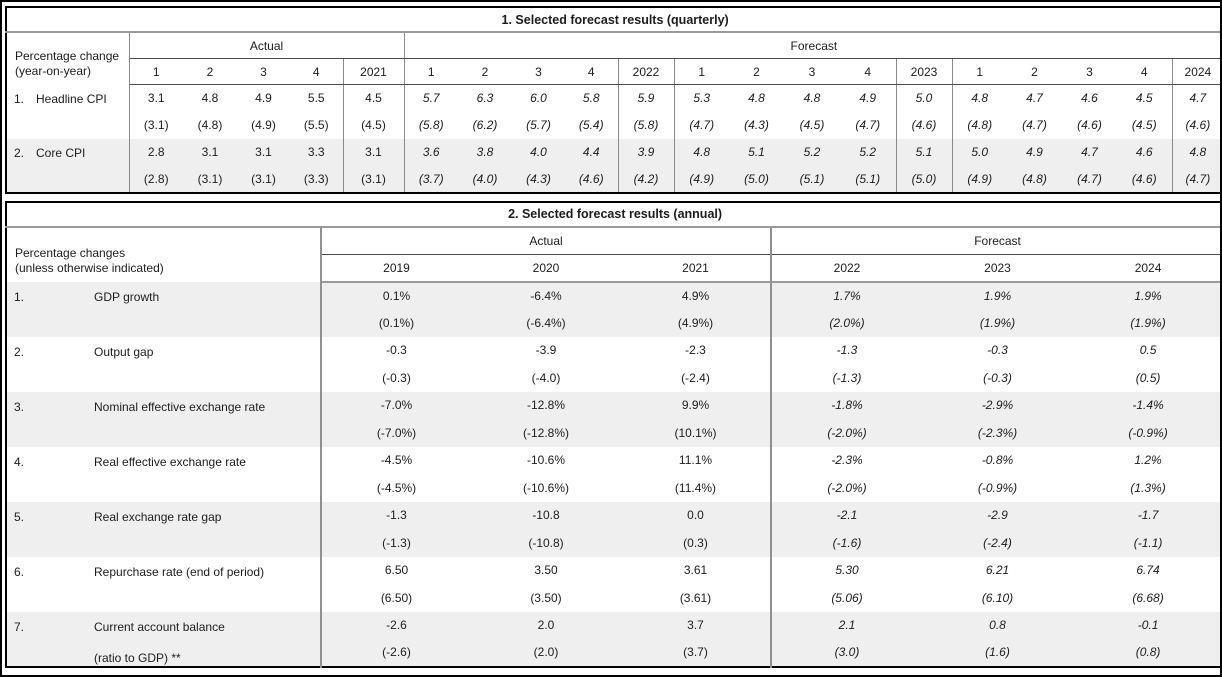  I want to click on cell-paren-value: (4.3), so click(538, 179).